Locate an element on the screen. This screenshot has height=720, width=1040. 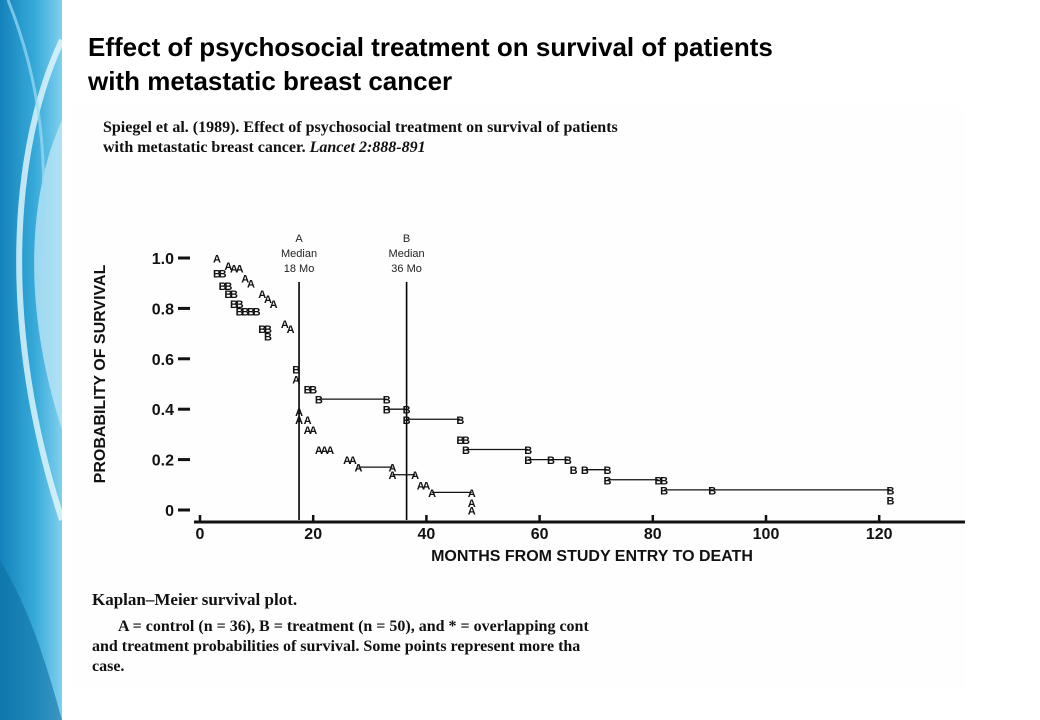
y-tick-label: 0.6 is located at coordinates (163, 360).